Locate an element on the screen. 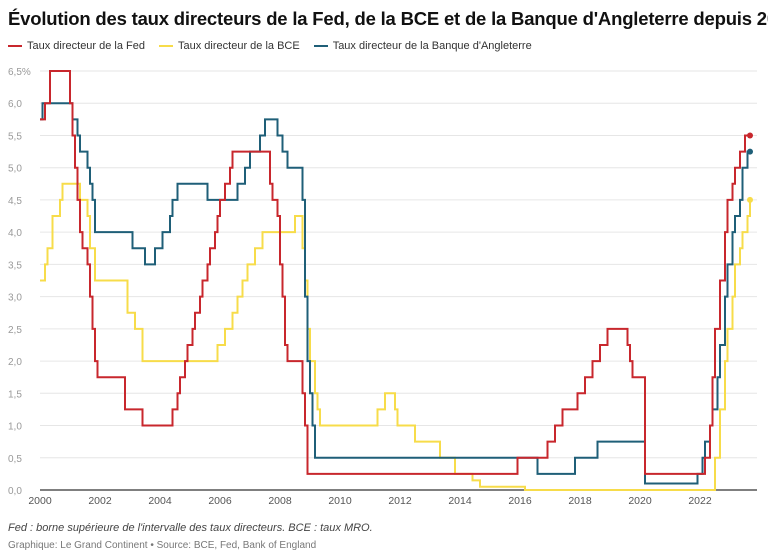 The width and height of the screenshot is (768, 559). legend-label-fed: Taux directeur de la Fed is located at coordinates (86, 46).